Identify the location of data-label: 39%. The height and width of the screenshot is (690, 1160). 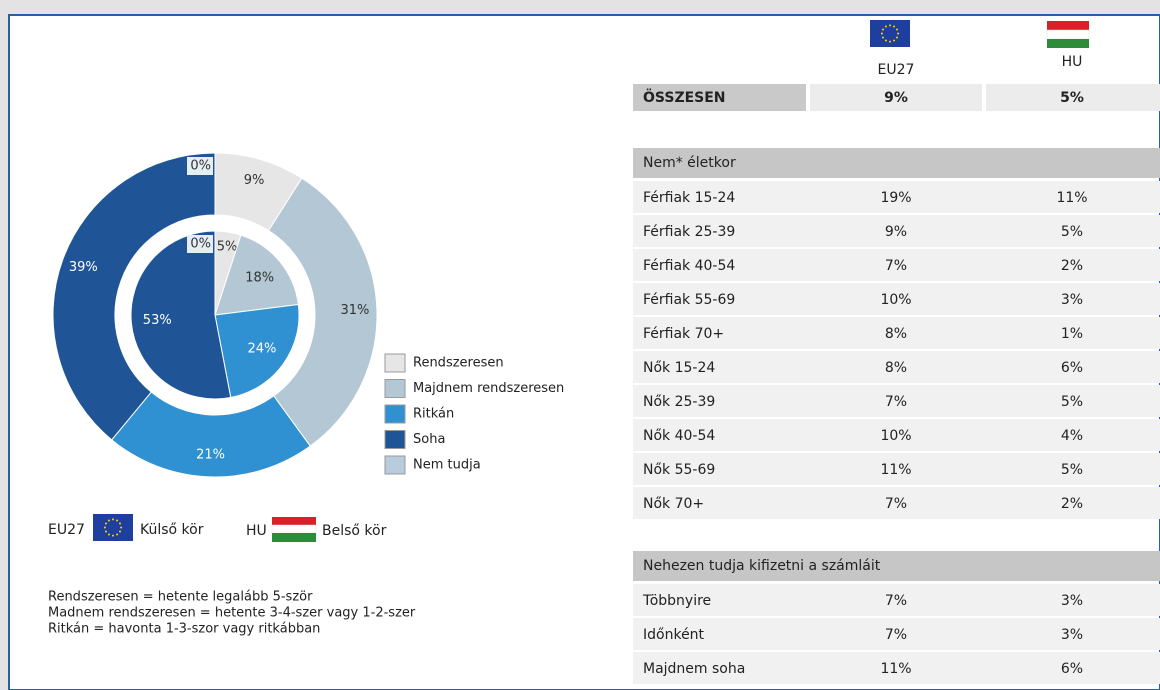
(83, 267).